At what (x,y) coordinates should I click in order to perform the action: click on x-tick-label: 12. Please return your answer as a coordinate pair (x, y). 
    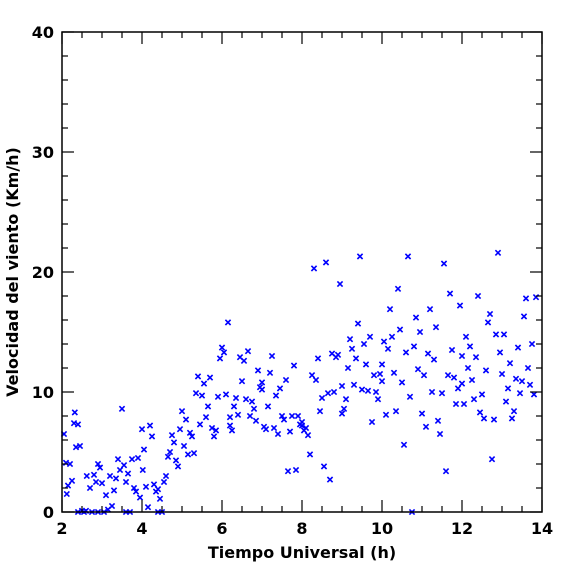
    Looking at the image, I should click on (462, 528).